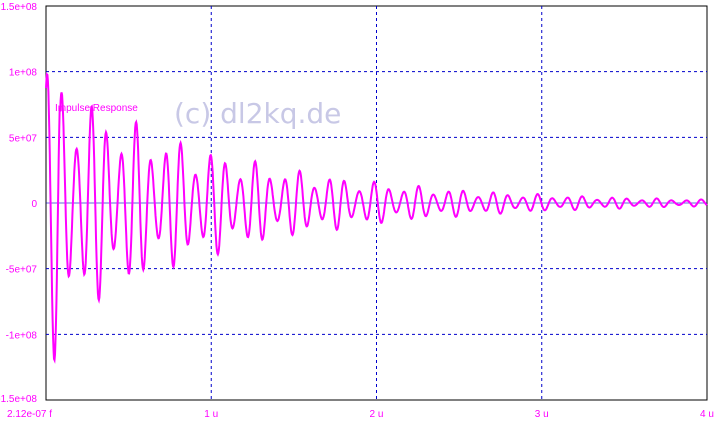  What do you see at coordinates (377, 414) in the screenshot?
I see `x-tick-label: 2 u` at bounding box center [377, 414].